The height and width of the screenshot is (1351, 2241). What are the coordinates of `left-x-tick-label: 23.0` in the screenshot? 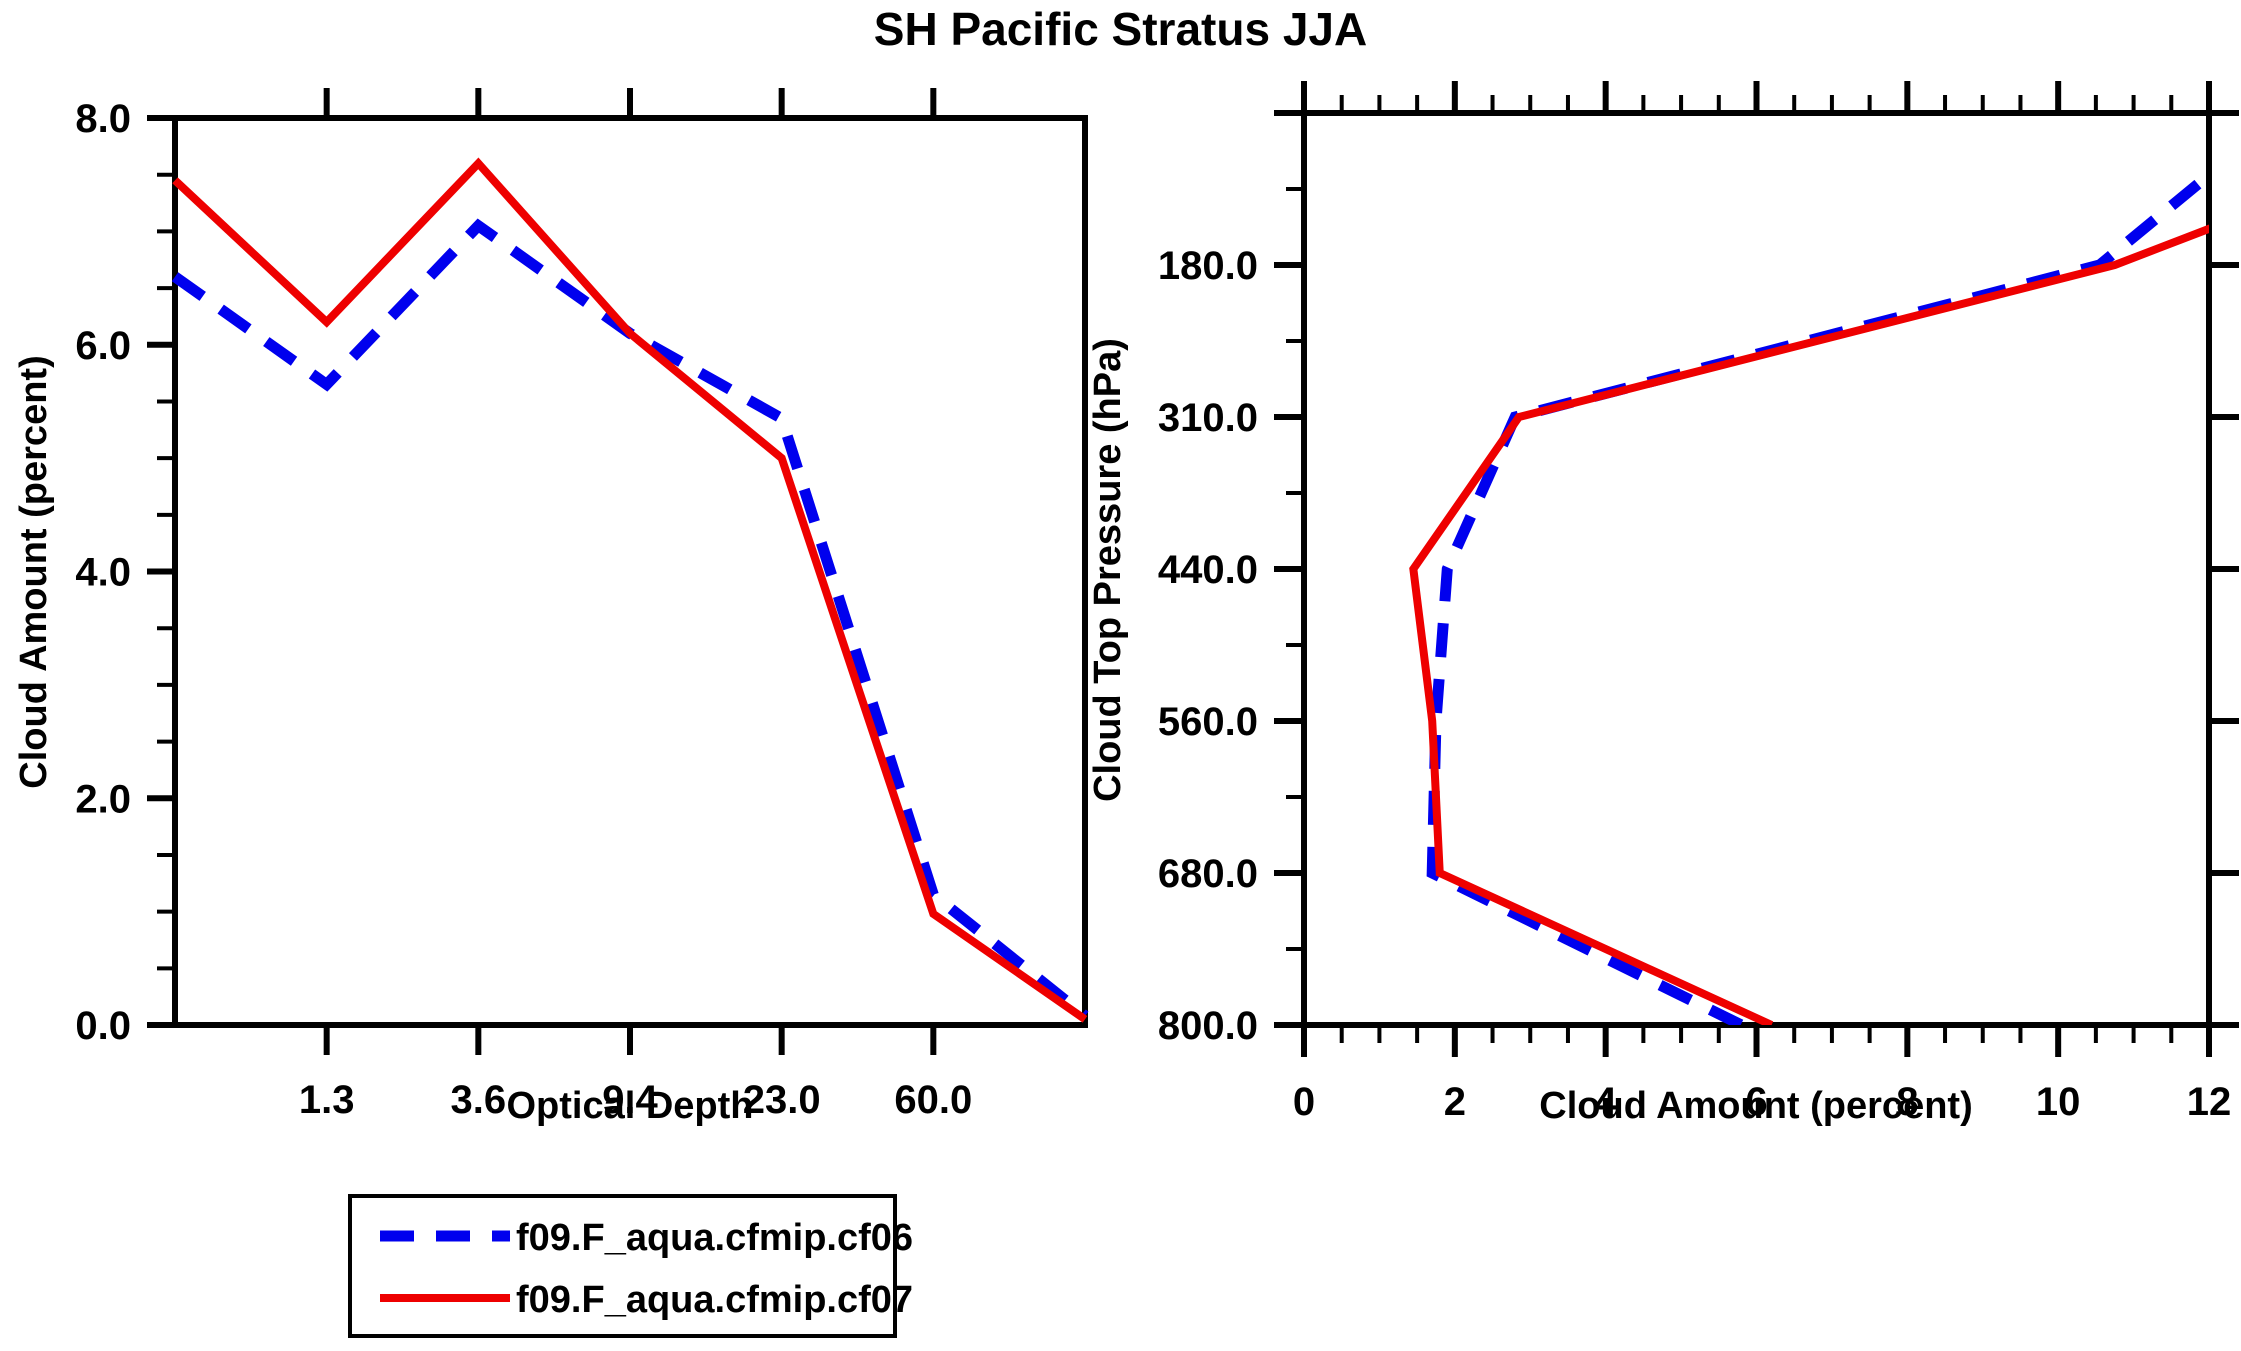 It's located at (782, 1100).